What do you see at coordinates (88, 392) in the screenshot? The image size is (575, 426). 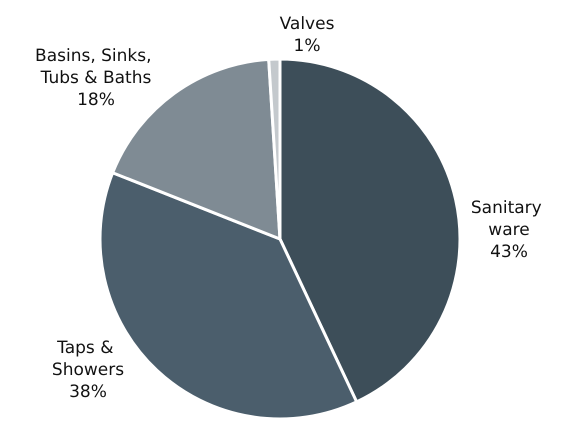 I see `data-label: 38%` at bounding box center [88, 392].